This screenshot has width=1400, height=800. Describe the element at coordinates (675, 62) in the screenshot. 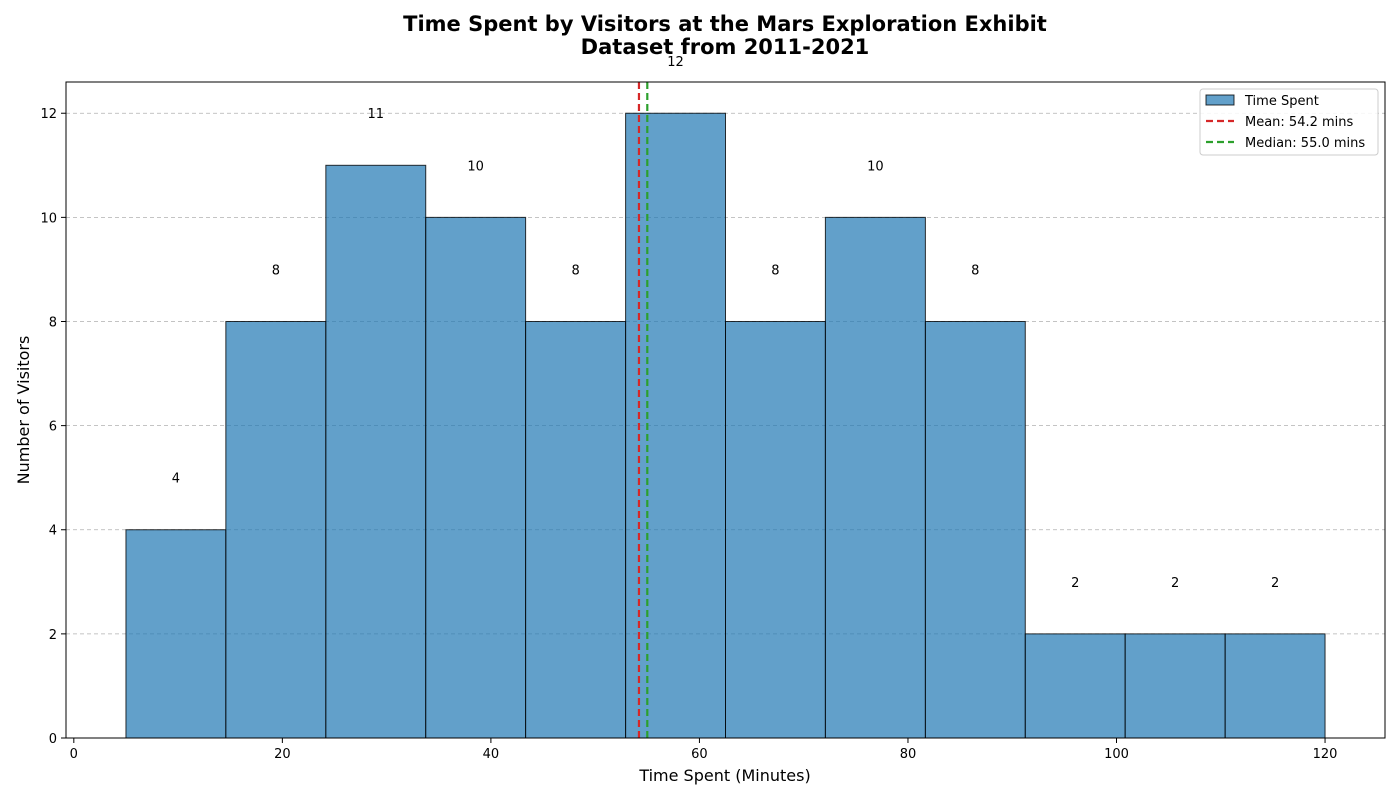

I see `data-label-5: 12` at that location.